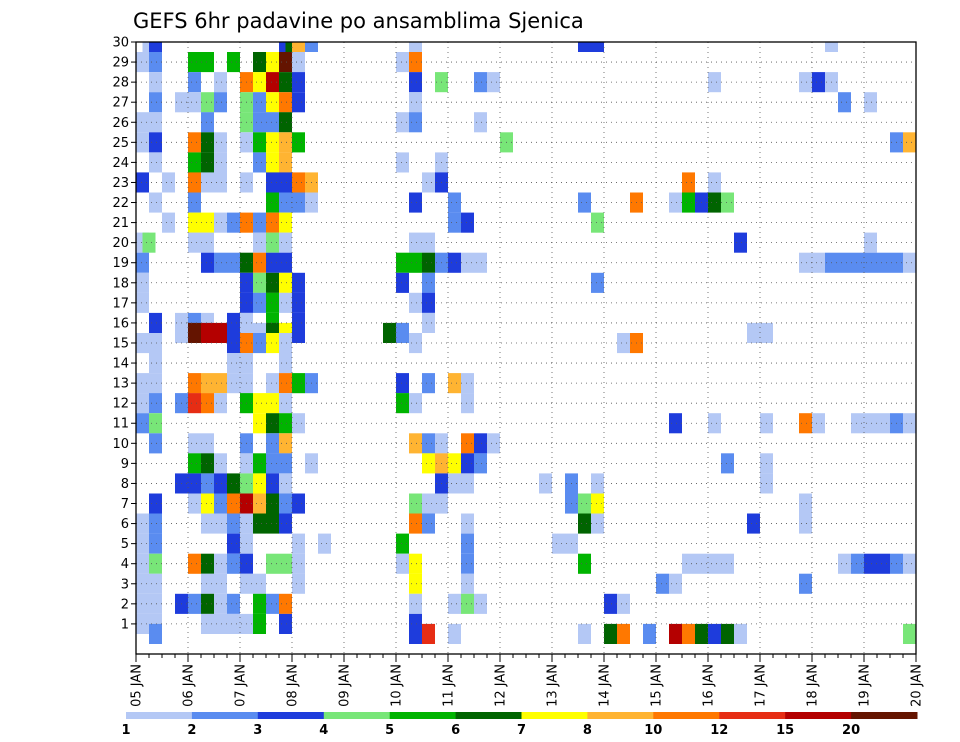 The width and height of the screenshot is (960, 742). Describe the element at coordinates (120, 263) in the screenshot. I see `y-tick-label: 19` at that location.